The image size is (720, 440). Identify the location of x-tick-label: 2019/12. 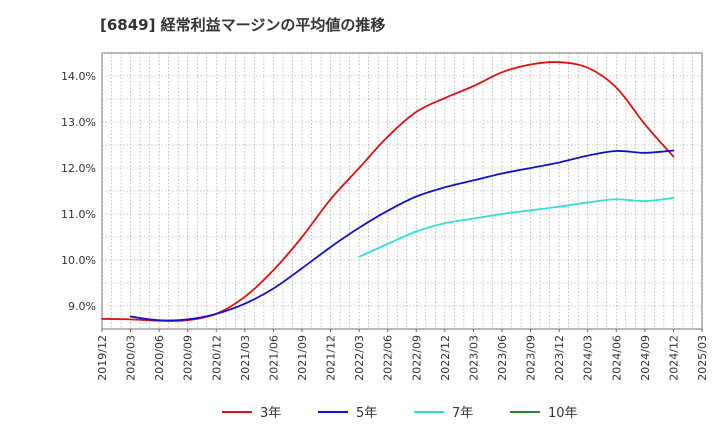
(102, 358).